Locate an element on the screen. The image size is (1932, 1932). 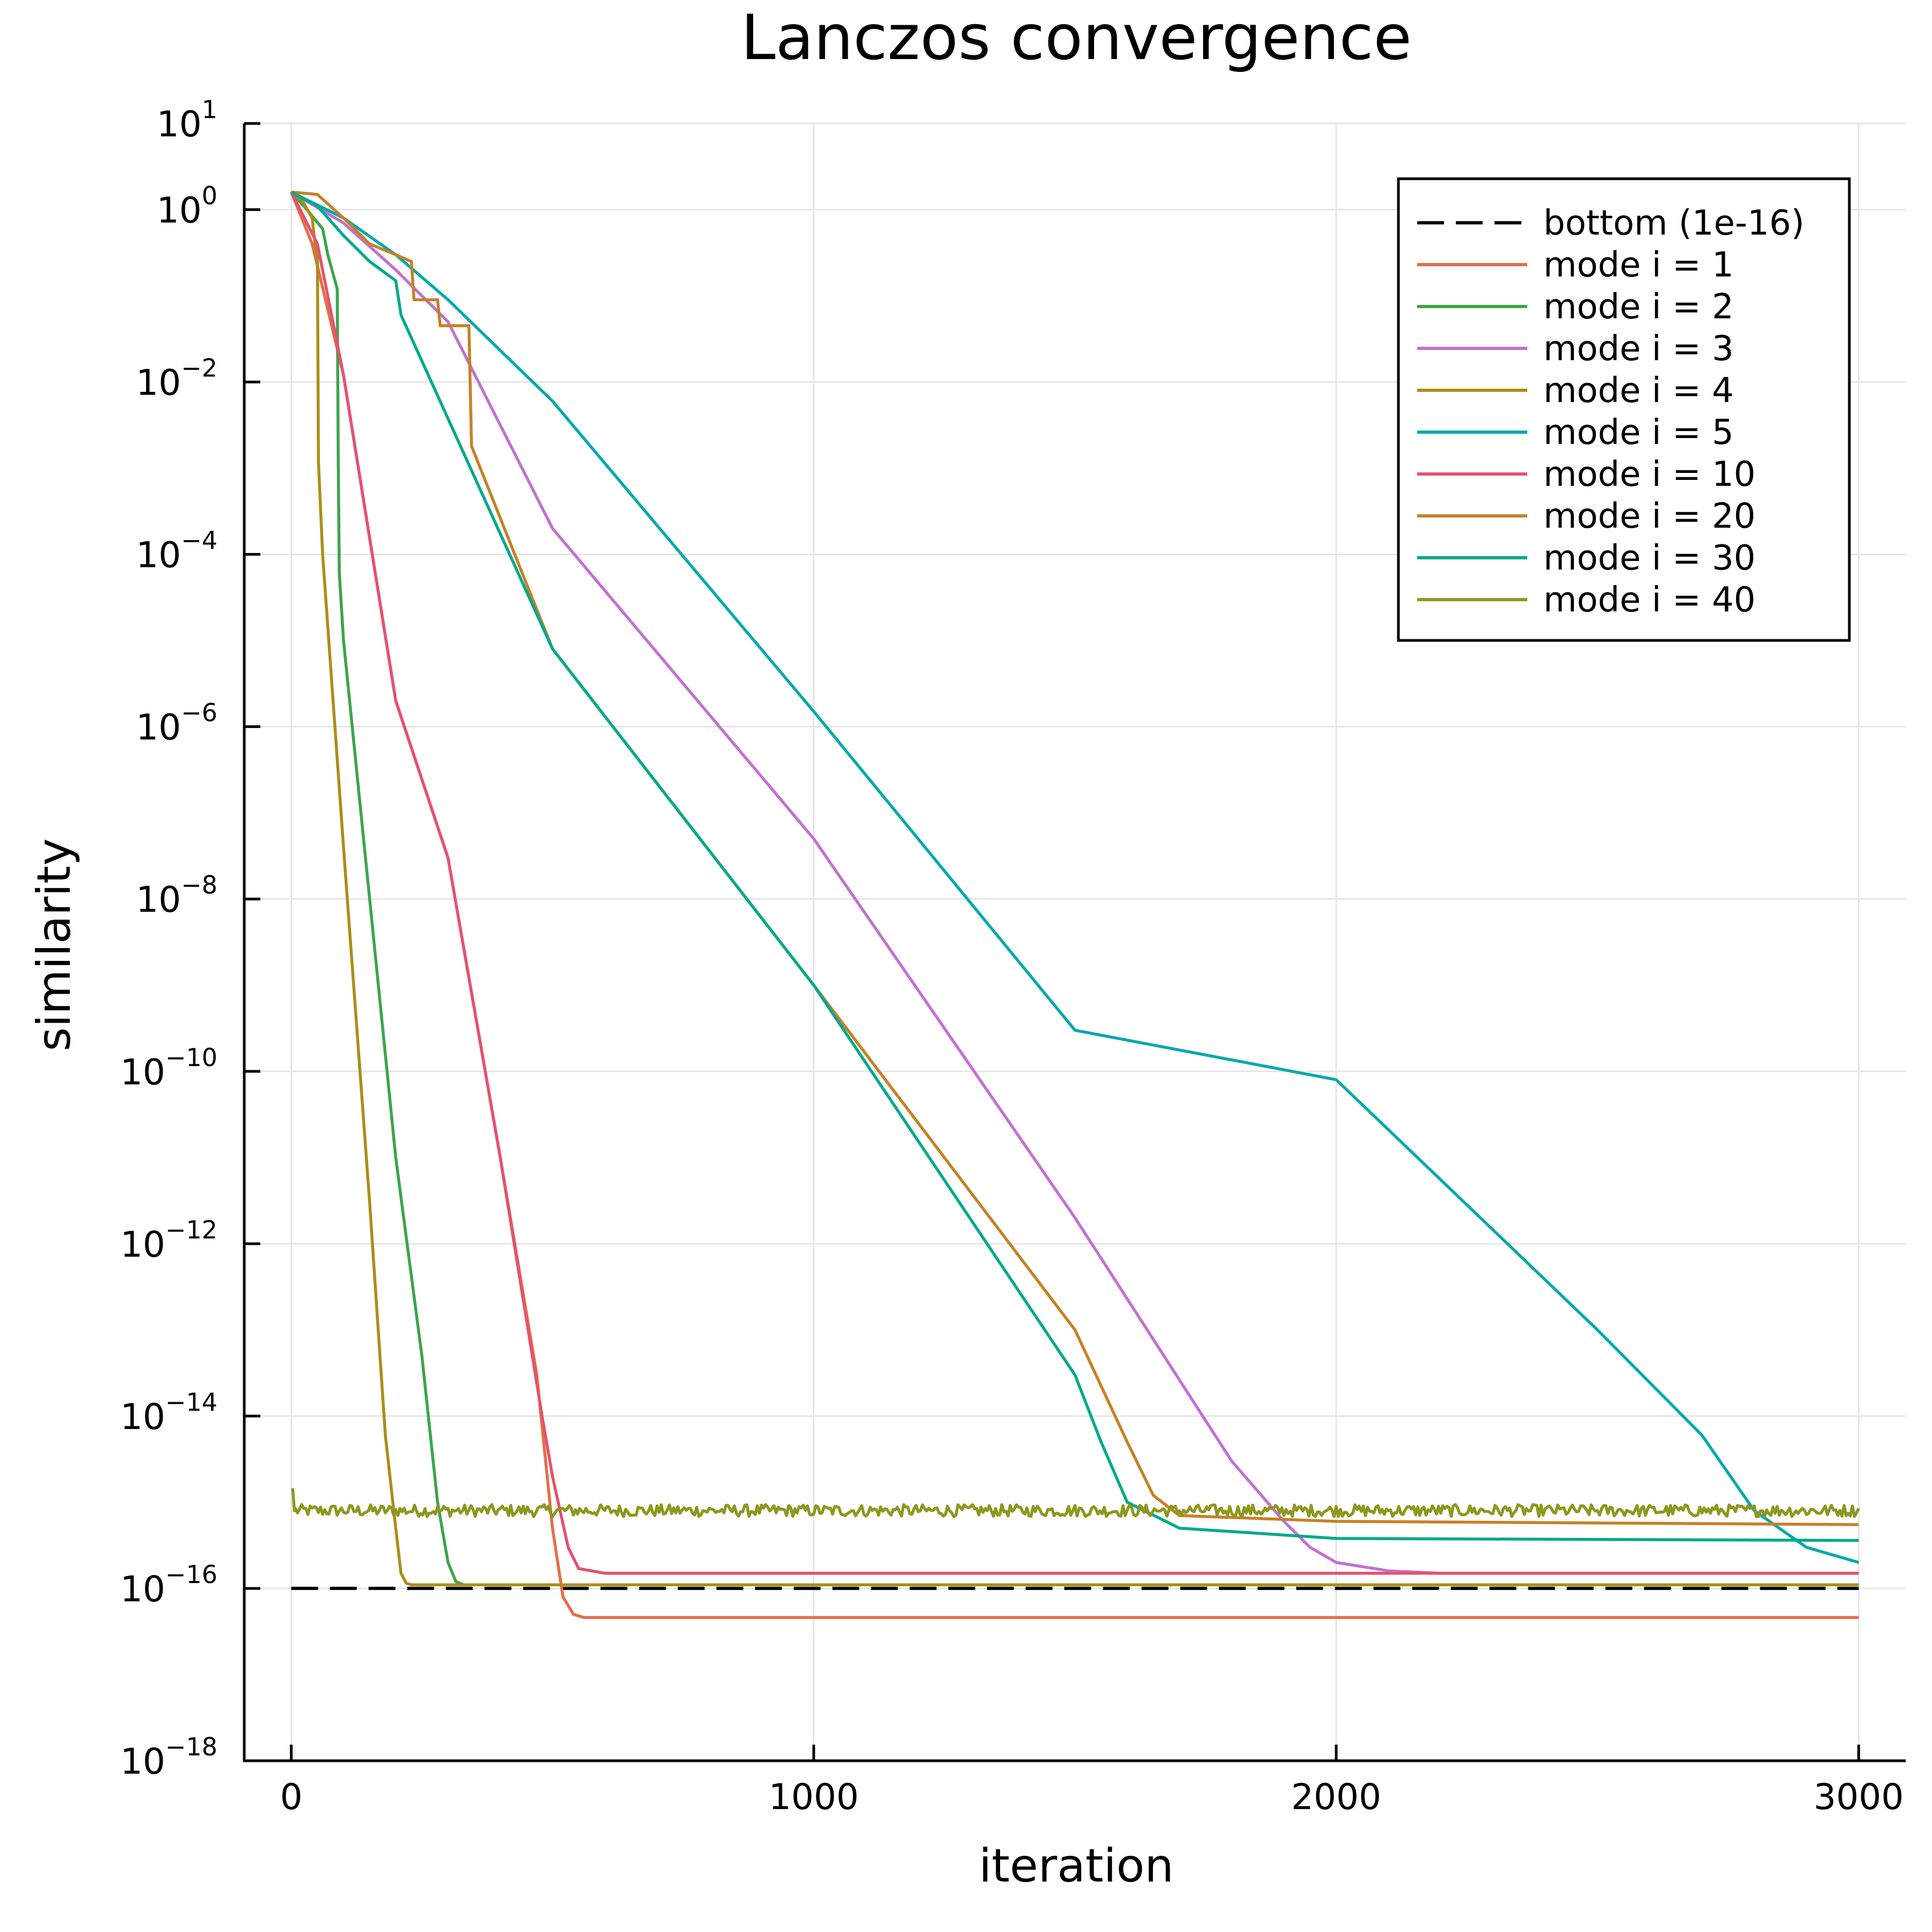
y-tick-label: 10⁻¹² is located at coordinates (168, 1240).